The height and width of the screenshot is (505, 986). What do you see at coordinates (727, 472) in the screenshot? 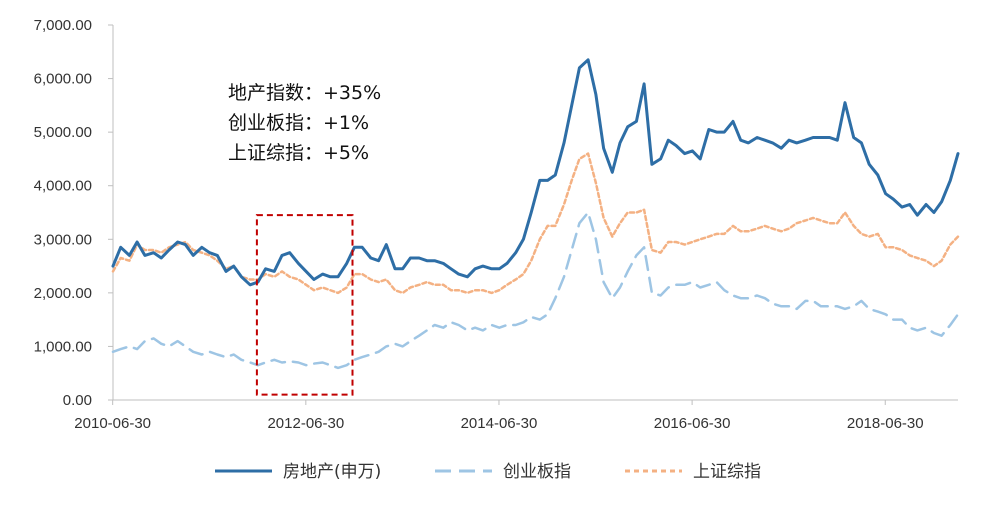
I see `legend-label-shanghai: 上证综指` at bounding box center [727, 472].